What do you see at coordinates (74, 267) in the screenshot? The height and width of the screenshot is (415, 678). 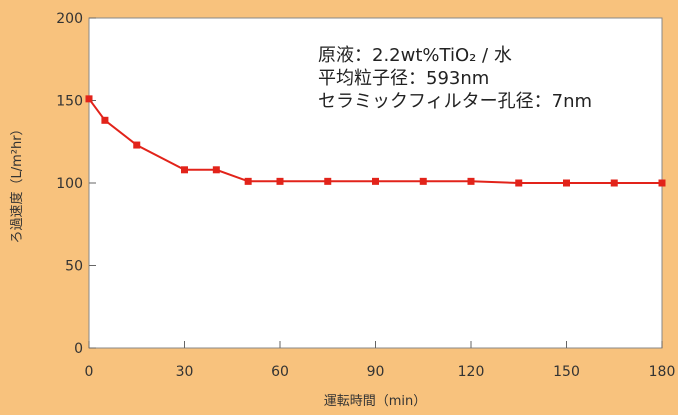 I see `y-tick-label: 50` at bounding box center [74, 267].